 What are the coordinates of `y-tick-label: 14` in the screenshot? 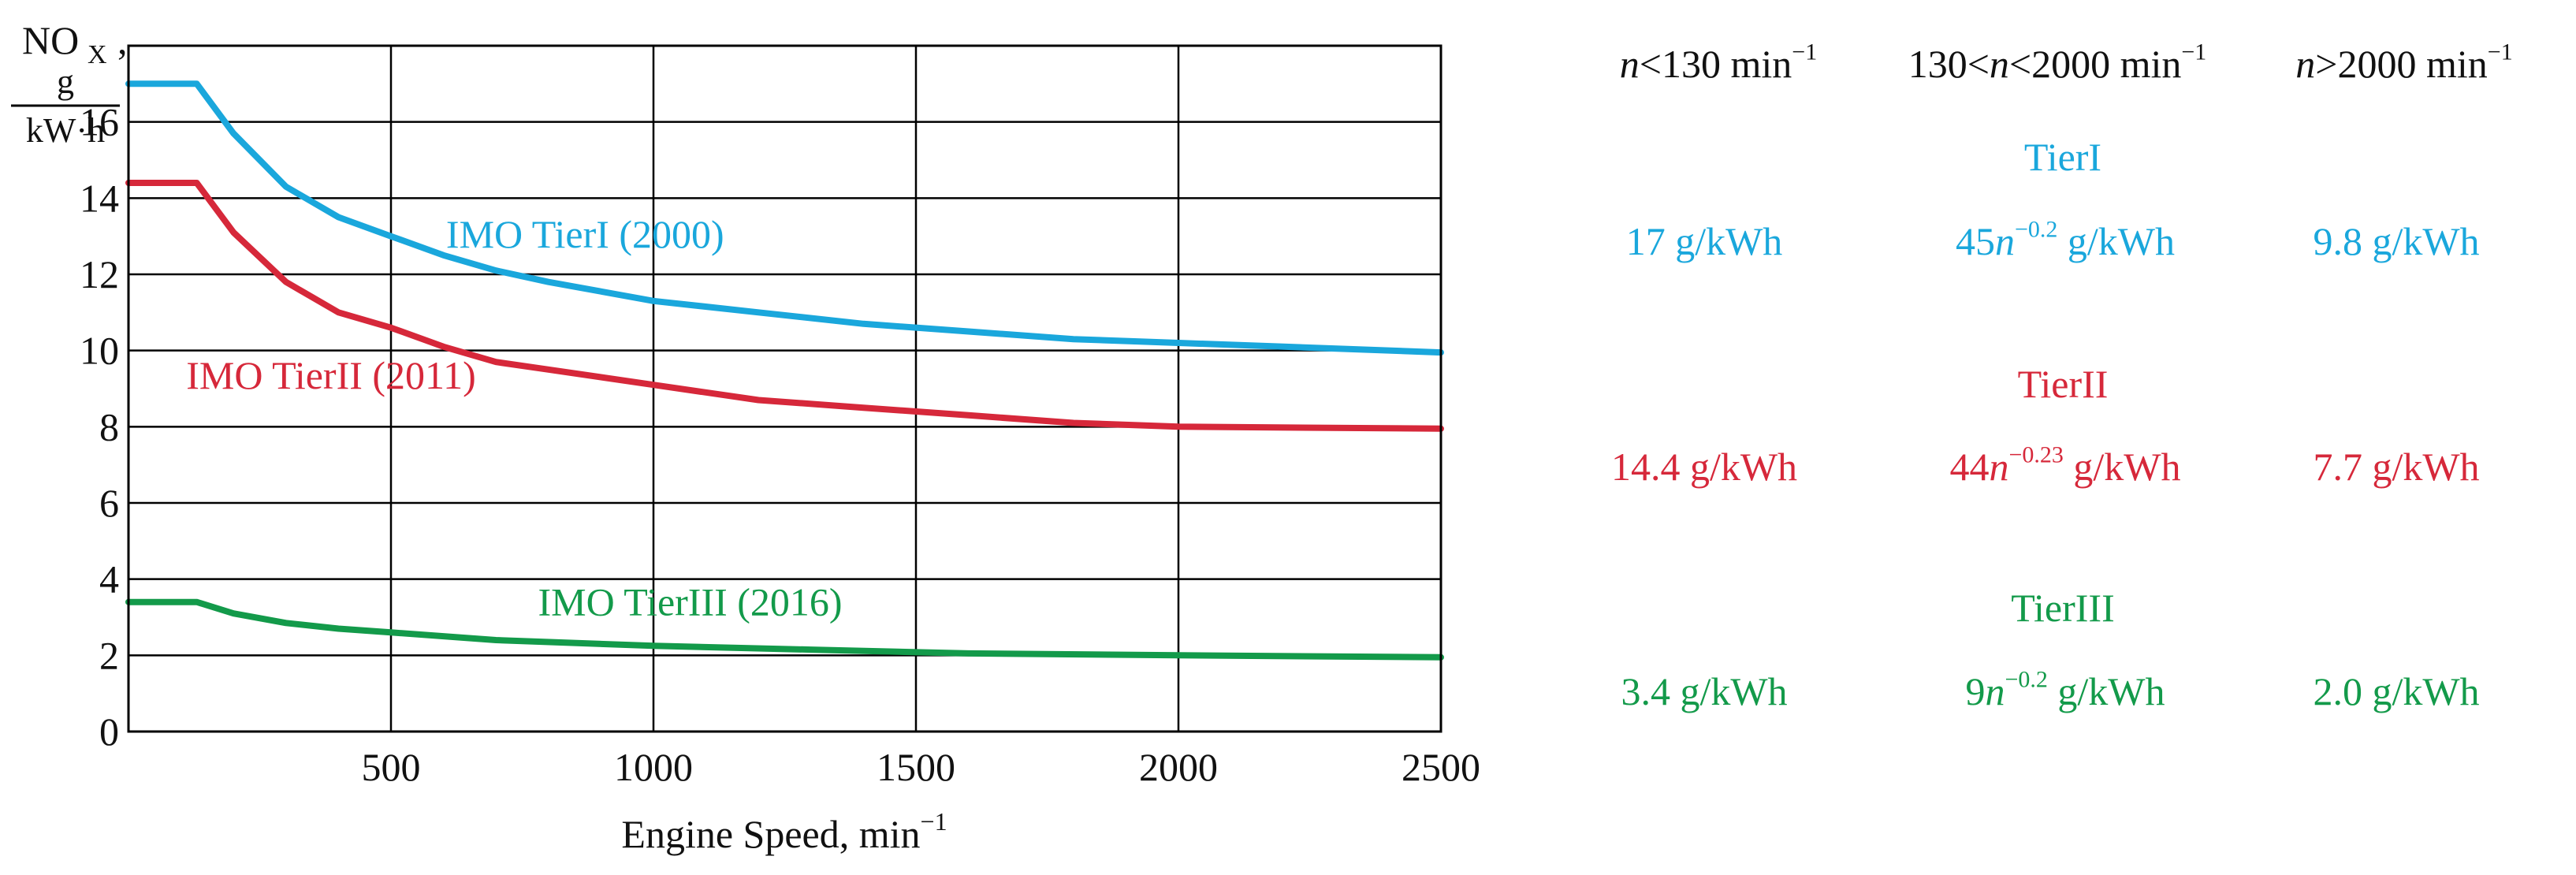 It's located at (99, 198).